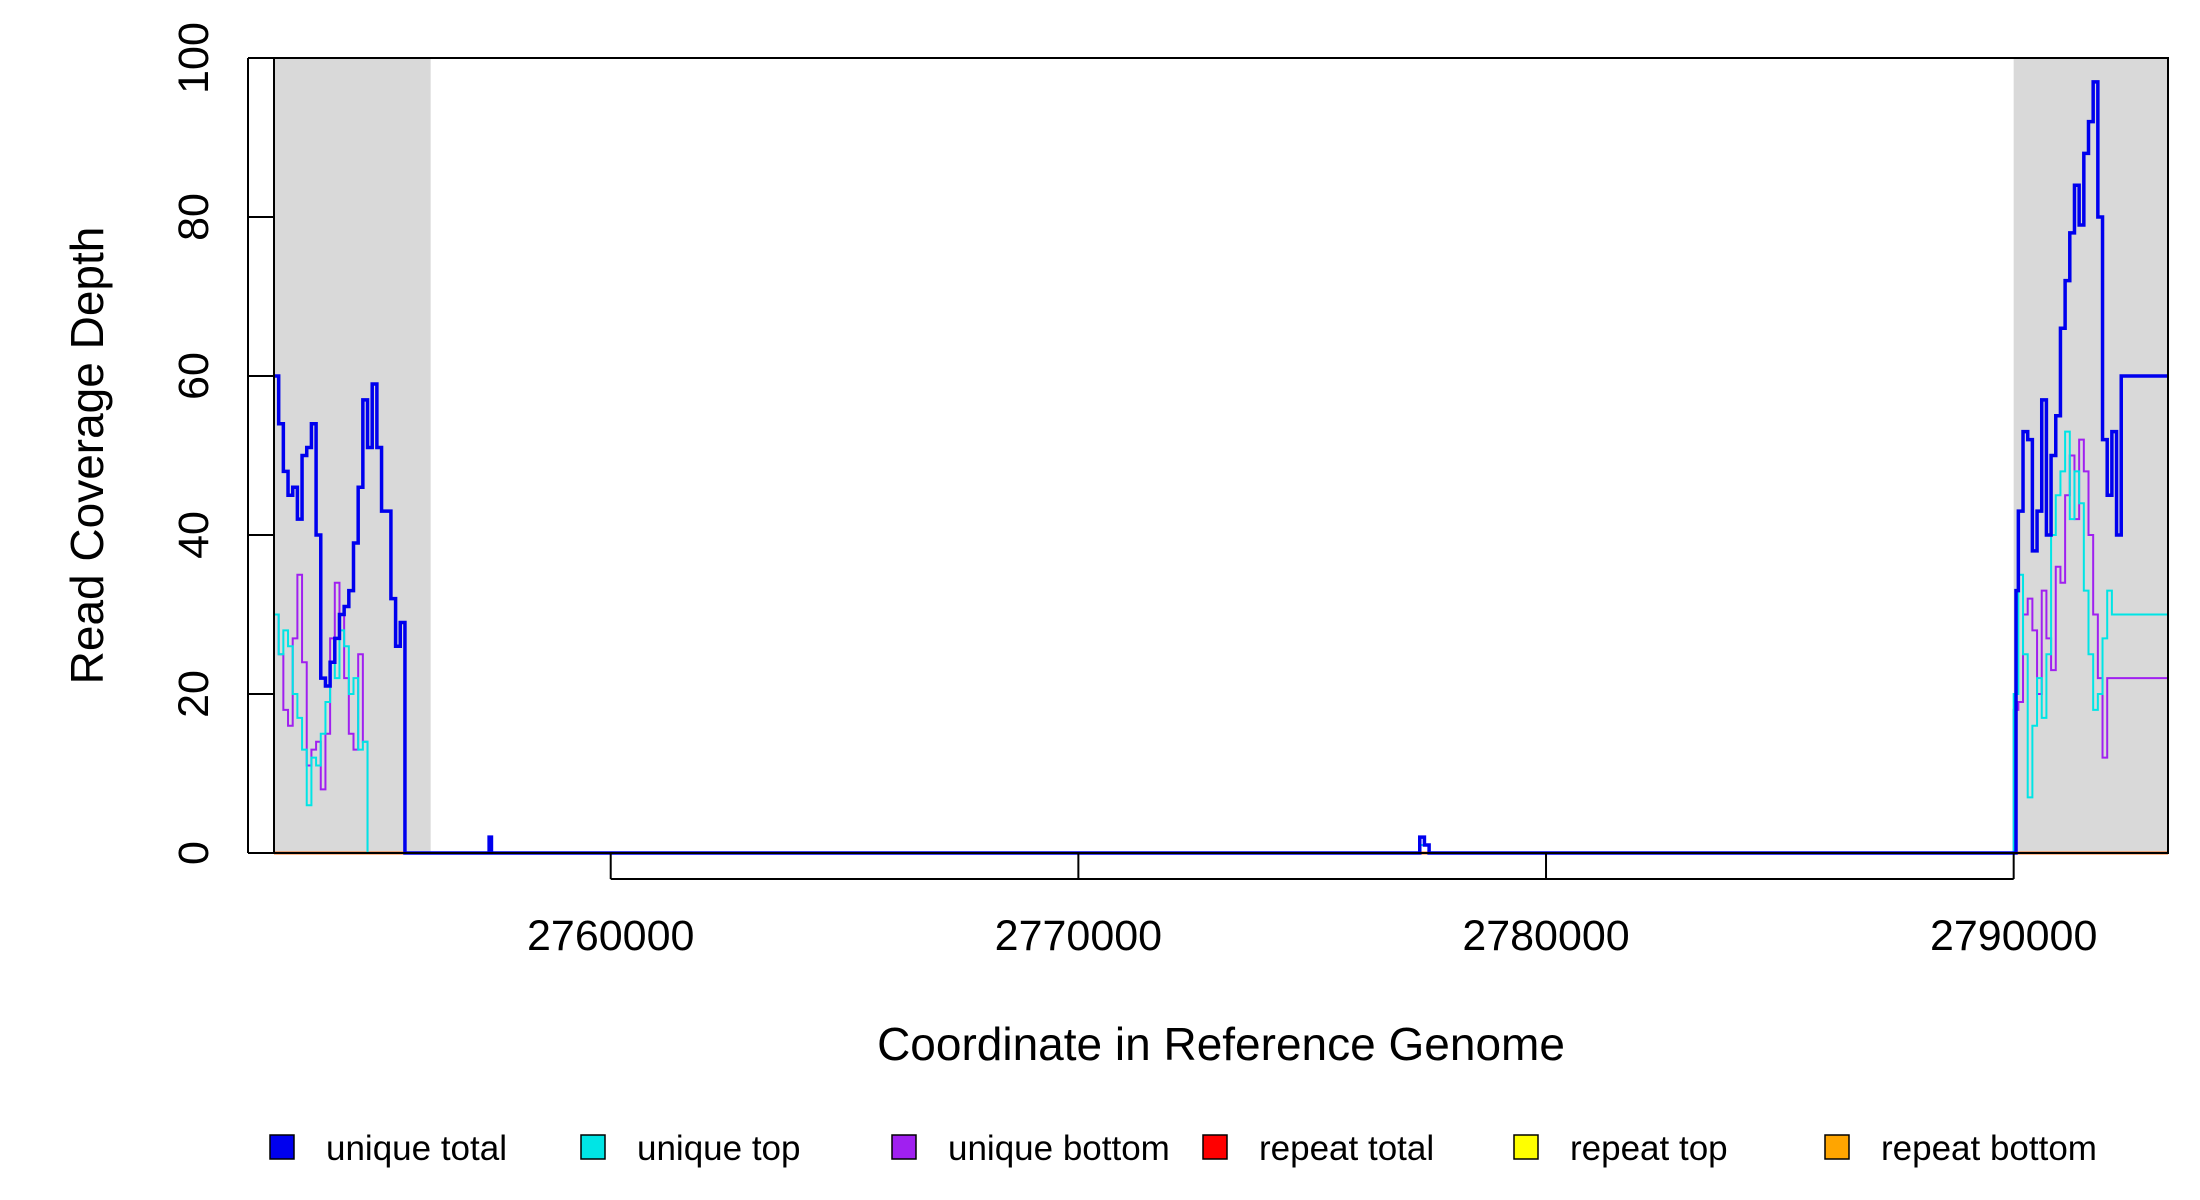 This screenshot has height=1200, width=2200. What do you see at coordinates (1545, 936) in the screenshot?
I see `x-tick-label: 2780000` at bounding box center [1545, 936].